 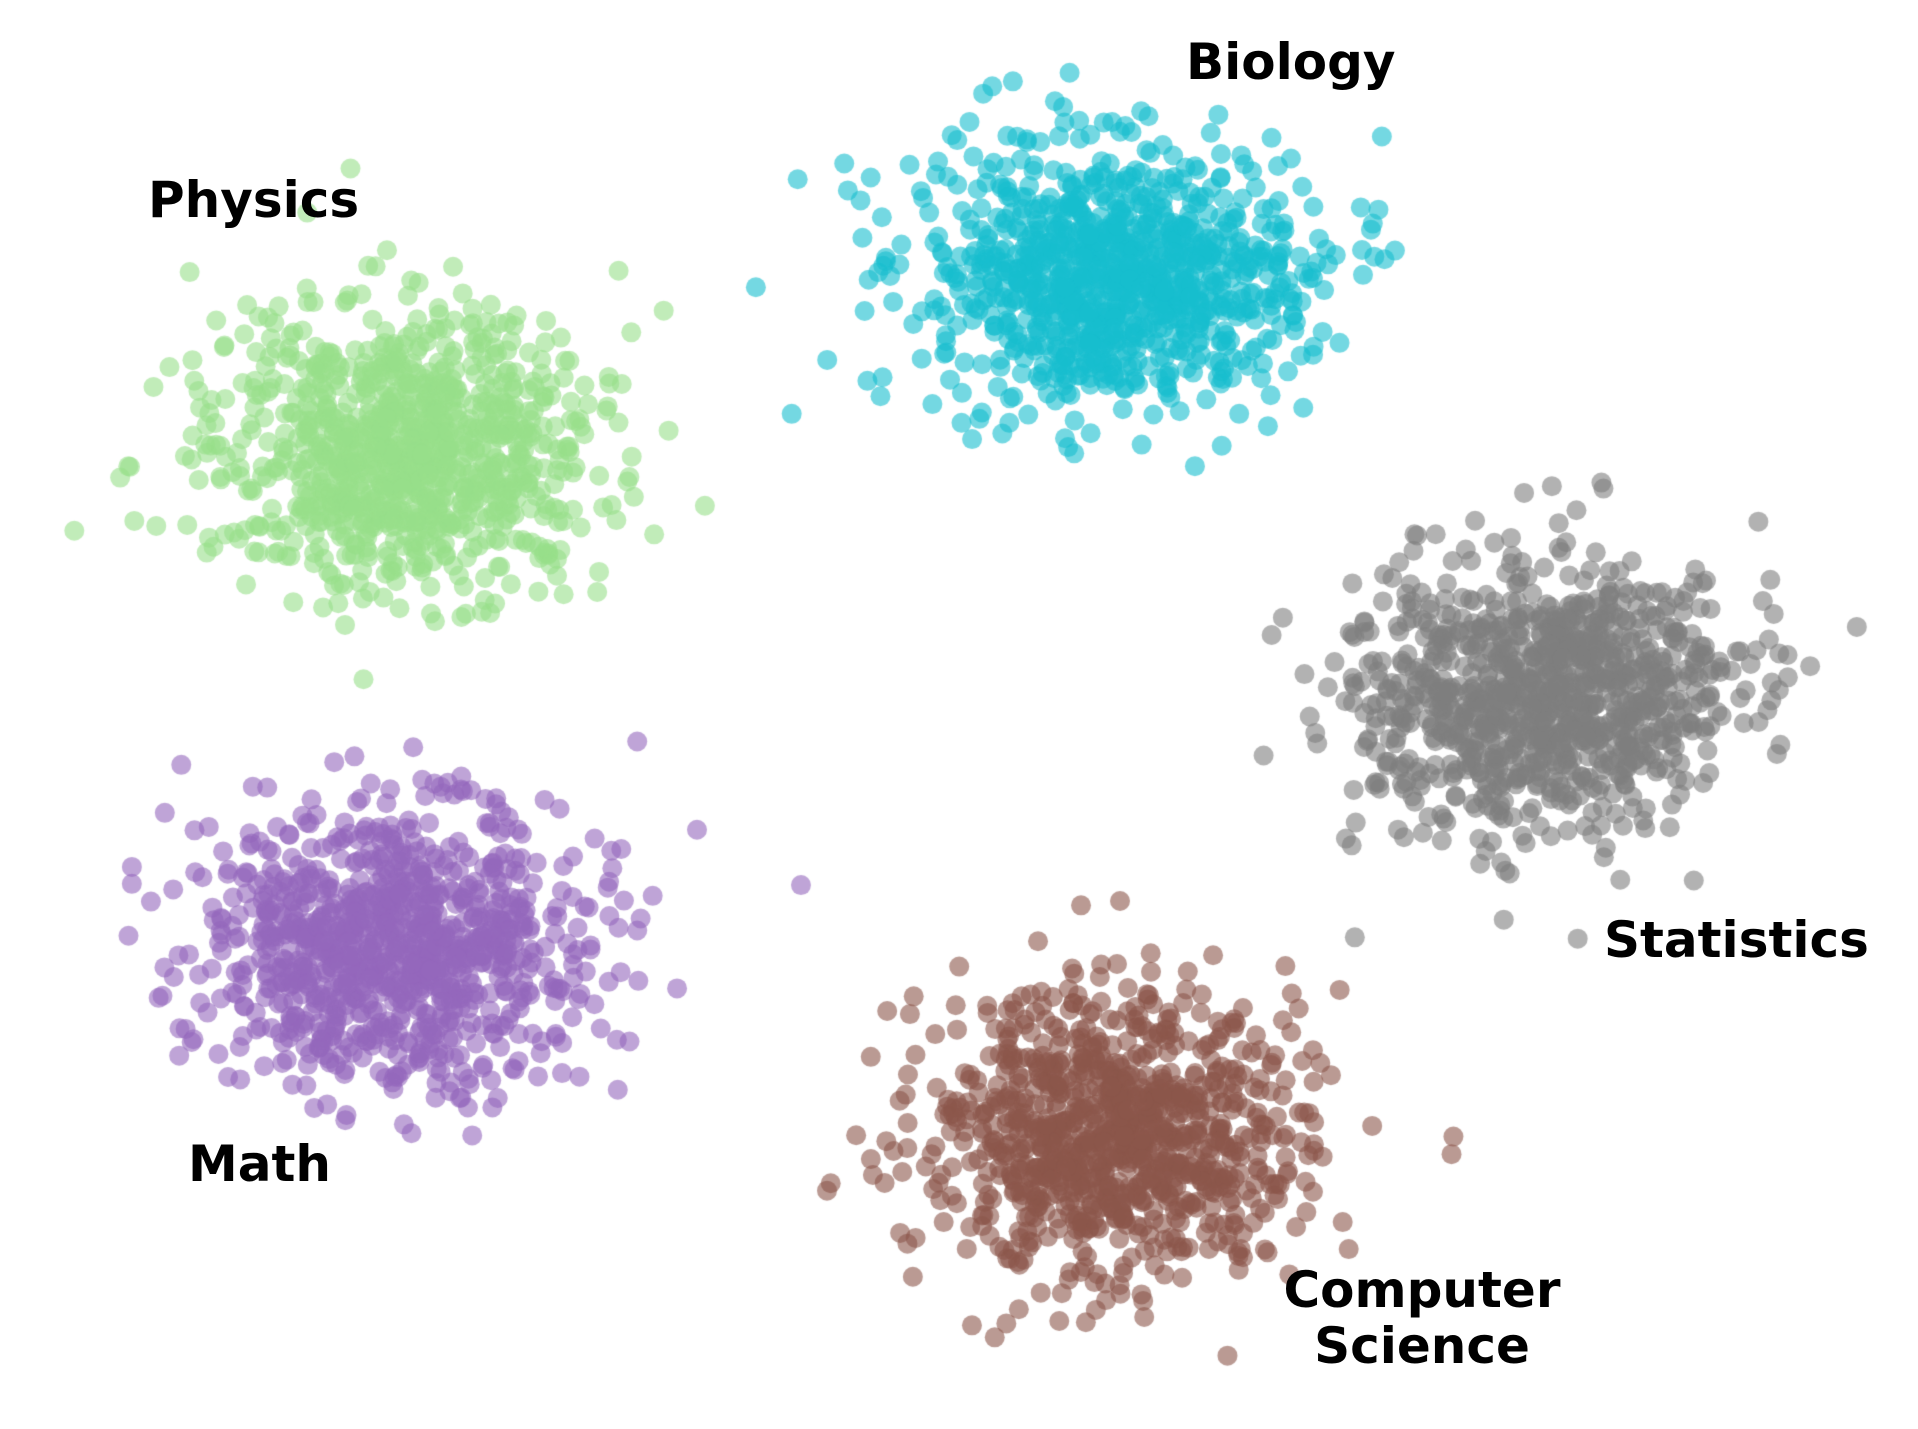 I want to click on label-statistics: Statistics, so click(x=1736, y=940).